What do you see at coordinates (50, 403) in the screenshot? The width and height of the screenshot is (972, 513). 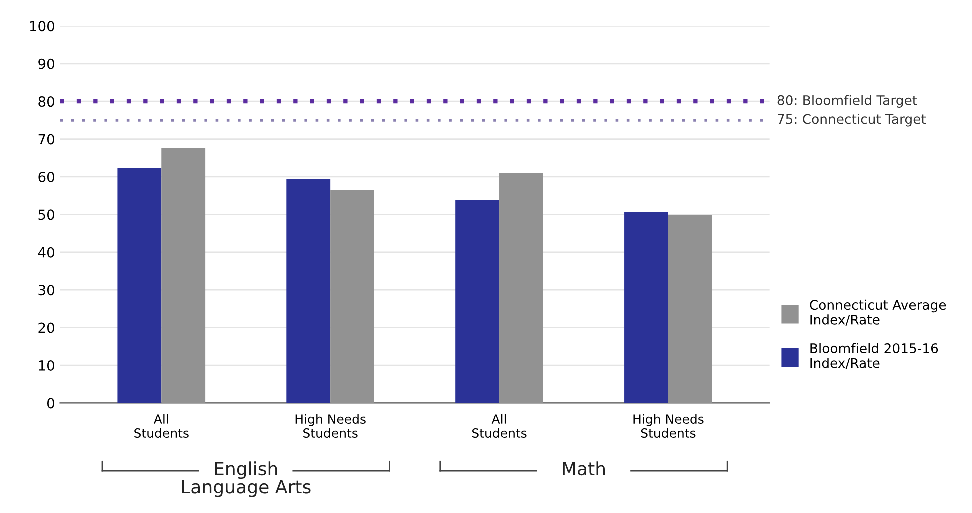 I see `y-tick-label: 0` at bounding box center [50, 403].